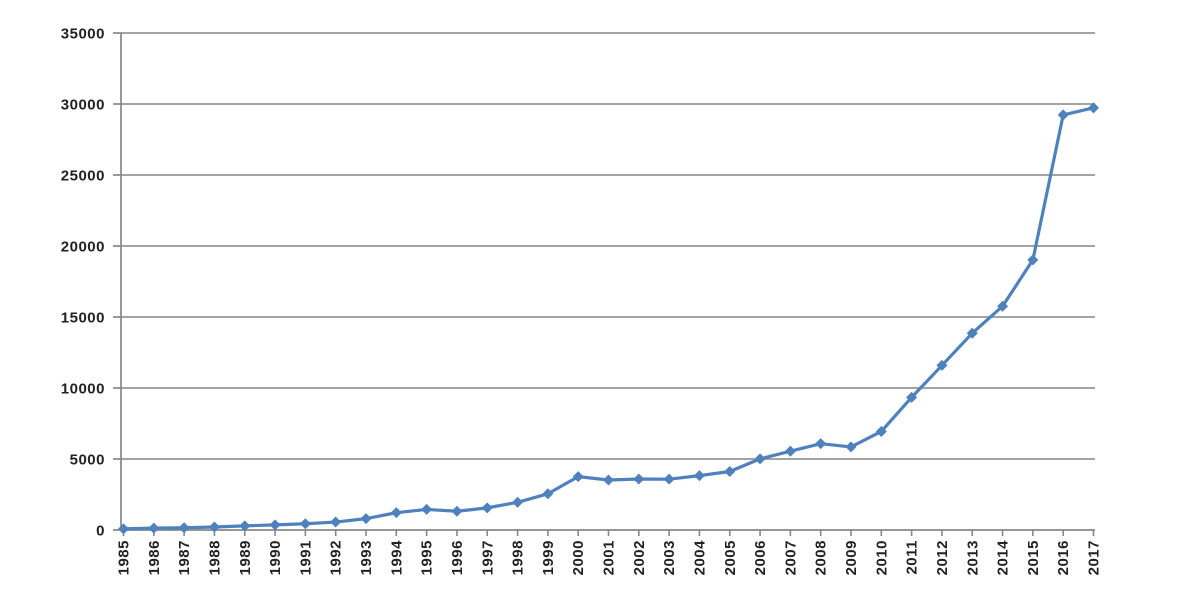  What do you see at coordinates (821, 557) in the screenshot?
I see `x-axis-tick-label: 2008` at bounding box center [821, 557].